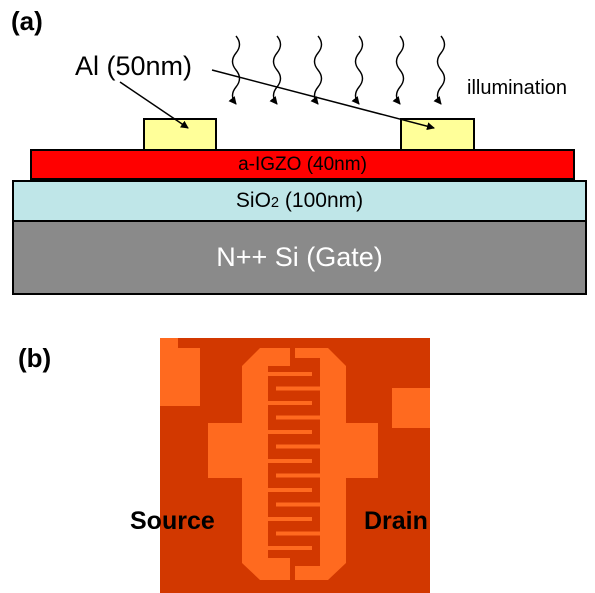 The image size is (595, 593). Describe the element at coordinates (35, 358) in the screenshot. I see `panel-b-label: (b)` at that location.